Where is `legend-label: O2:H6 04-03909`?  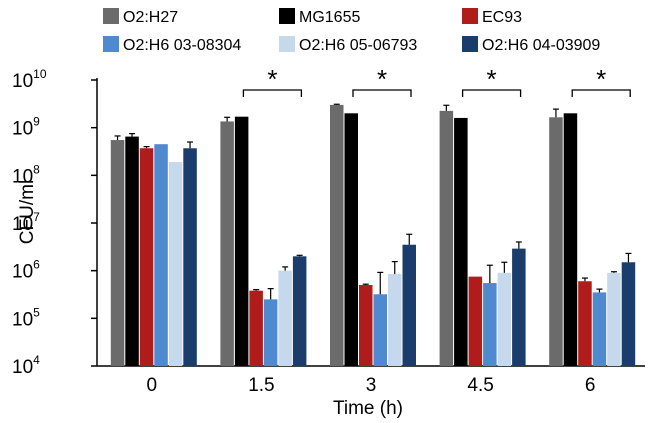 legend-label: O2:H6 04-03909 is located at coordinates (541, 45).